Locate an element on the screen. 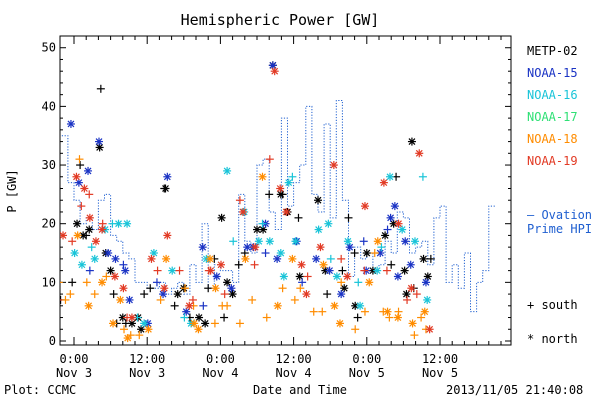 This screenshot has width=600, height=400. y-axis-label: P [GW] is located at coordinates (12, 190).